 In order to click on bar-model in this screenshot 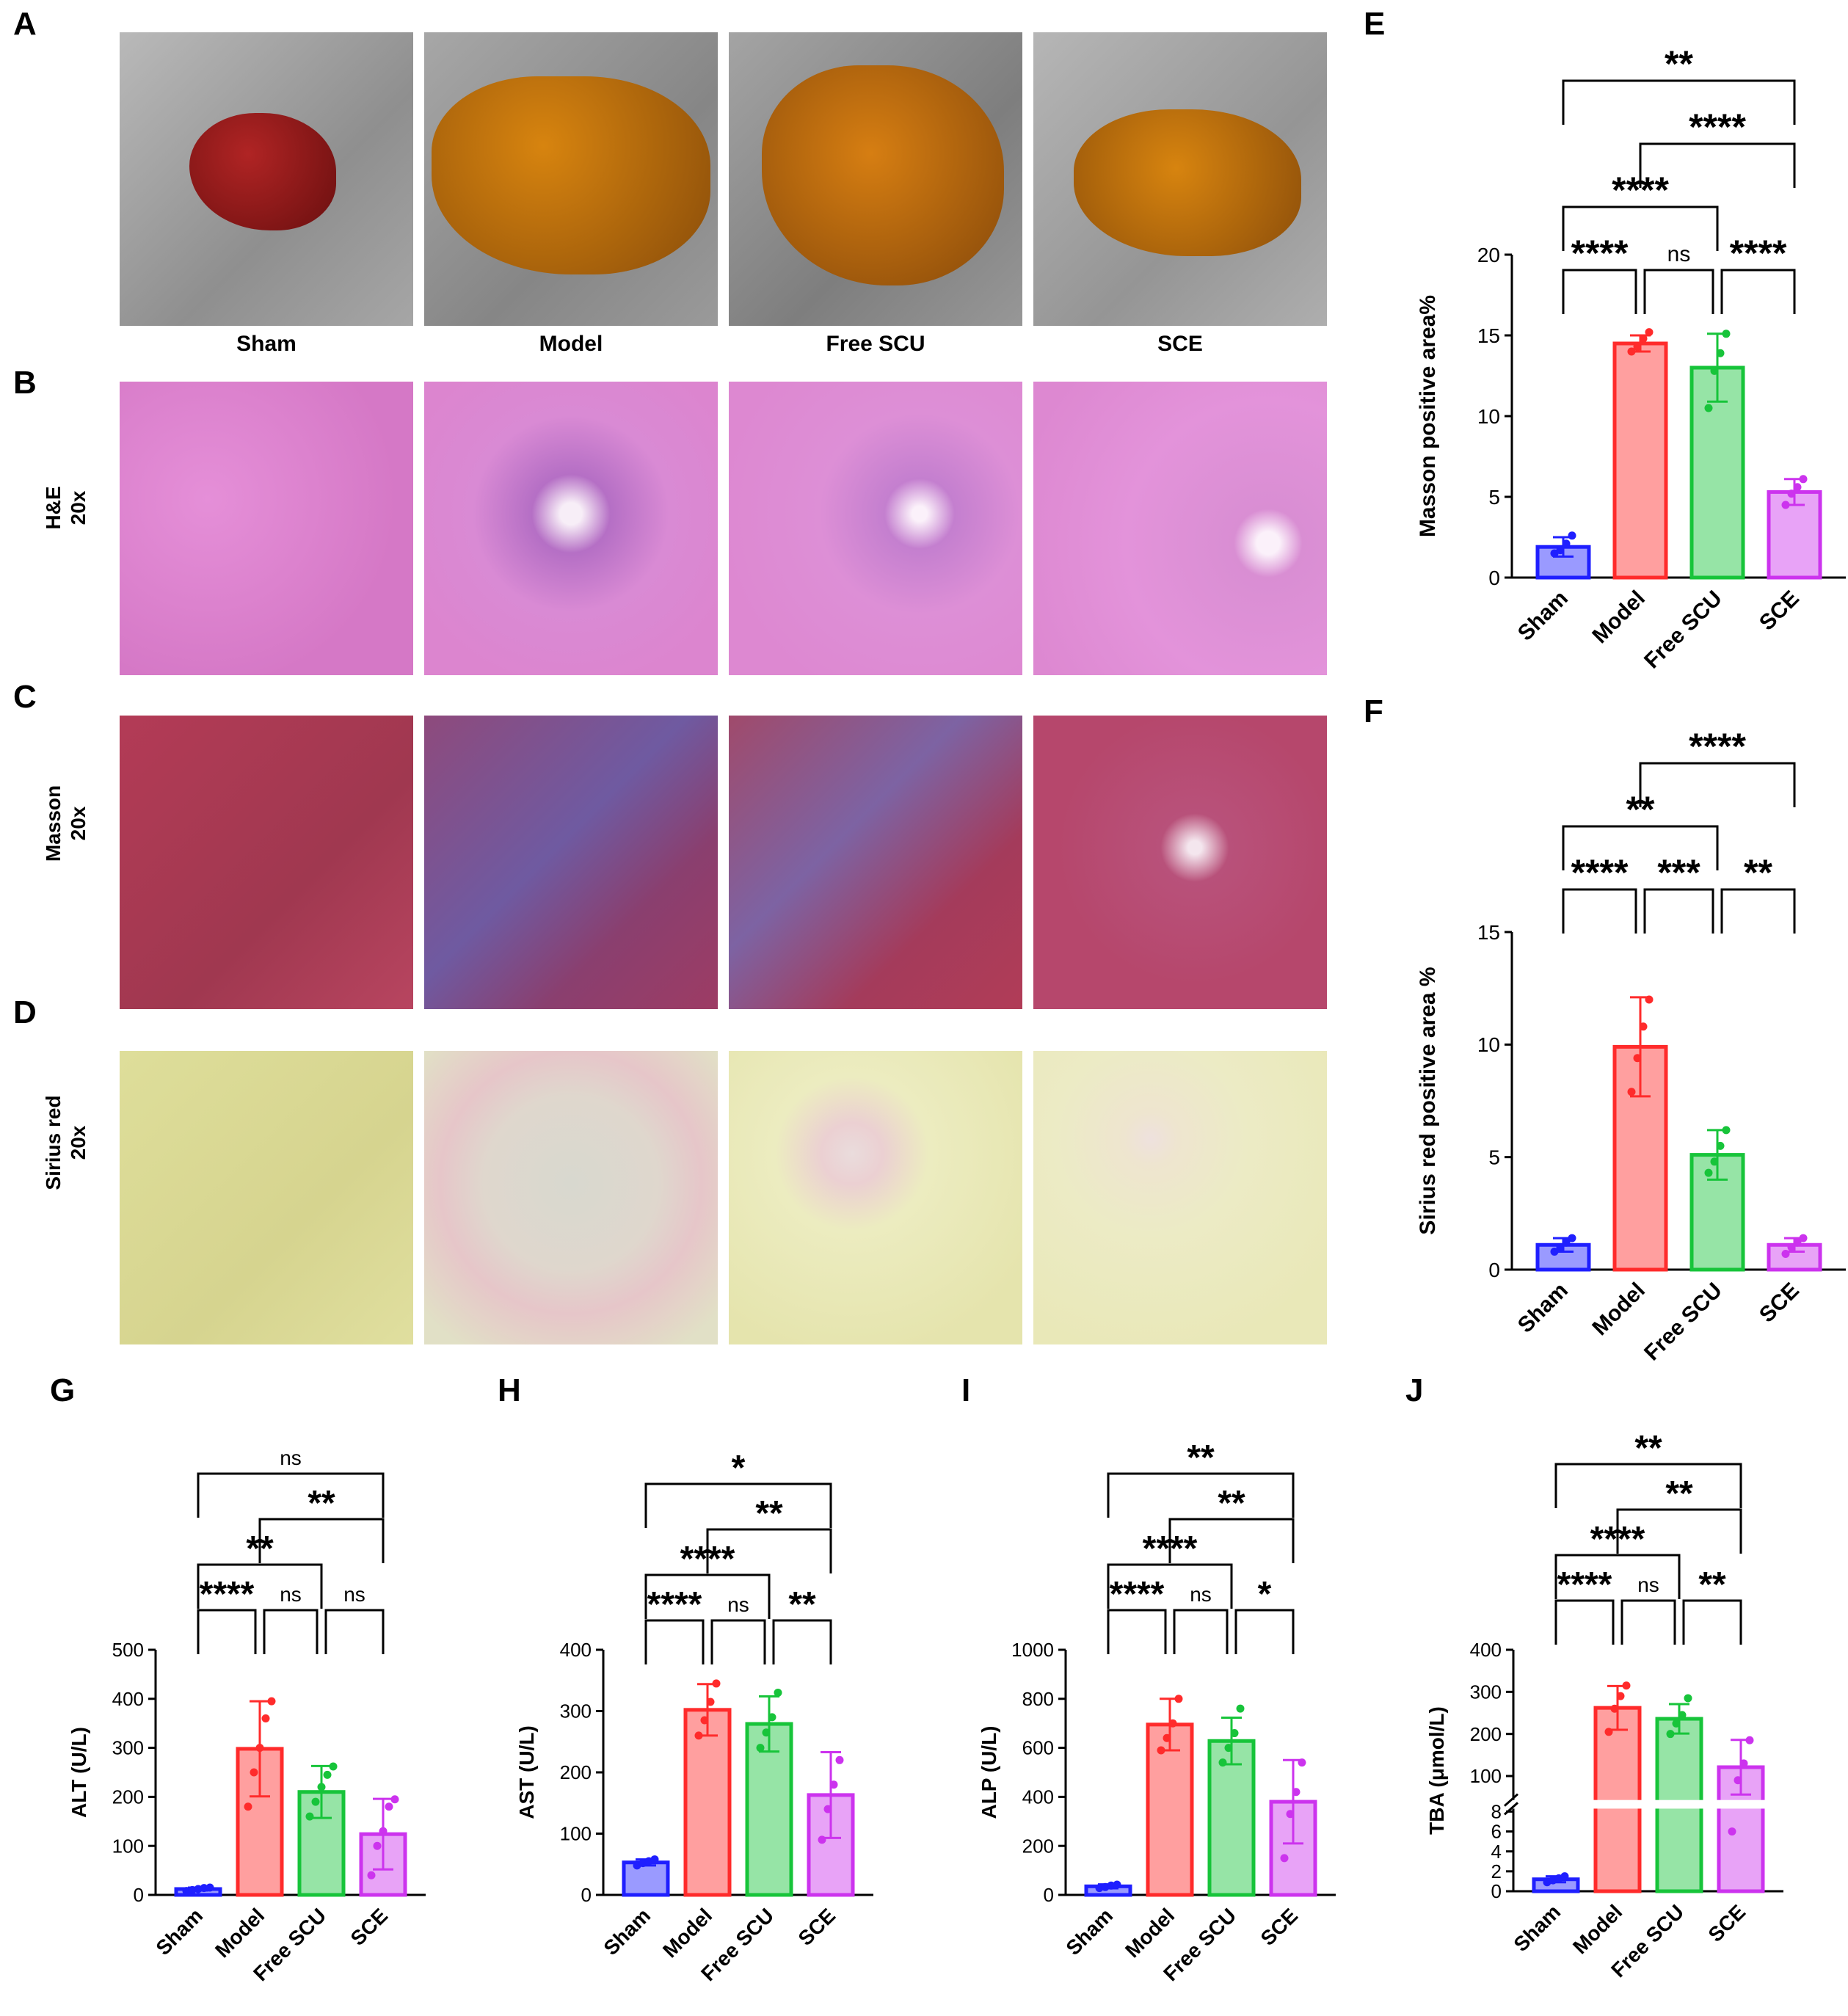, I will do `click(707, 1802)`.